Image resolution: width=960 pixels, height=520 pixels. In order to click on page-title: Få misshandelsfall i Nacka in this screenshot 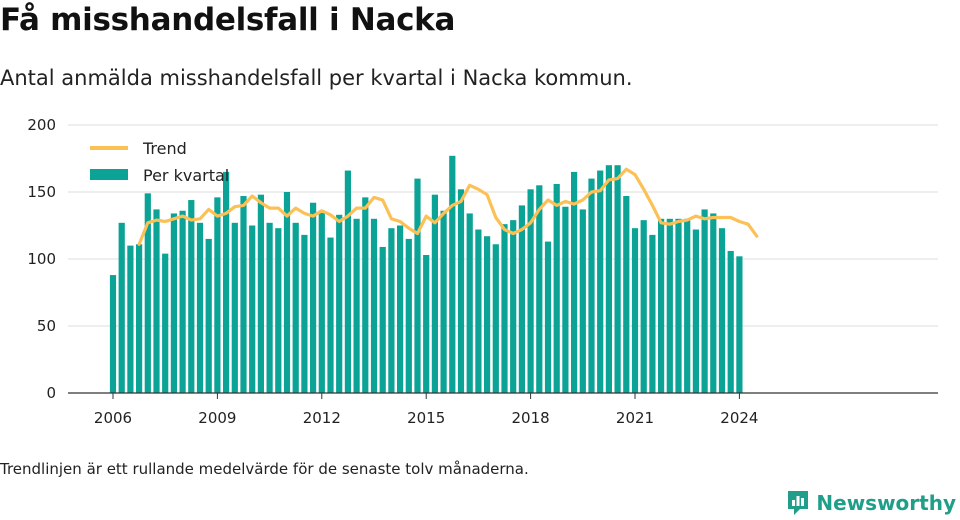, I will do `click(228, 20)`.